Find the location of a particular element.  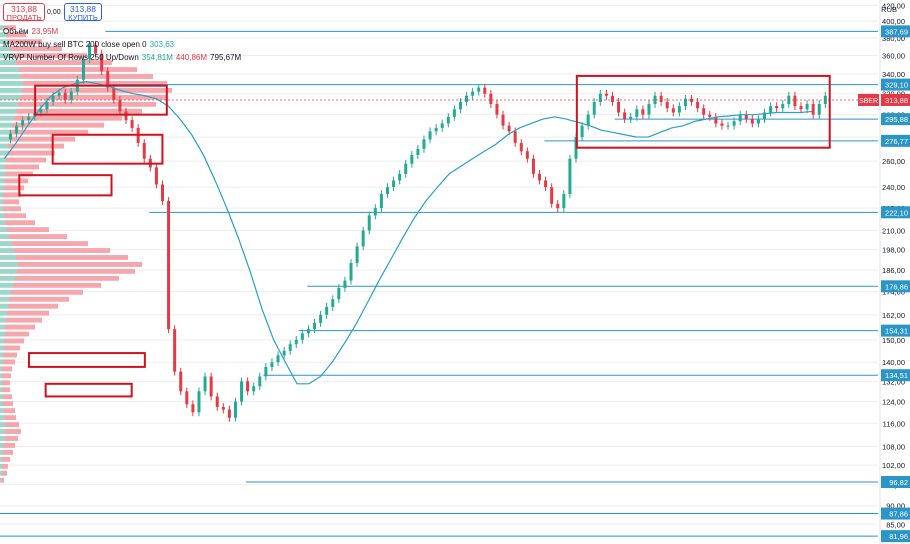

level-price-label: 222,10 is located at coordinates (896, 212).